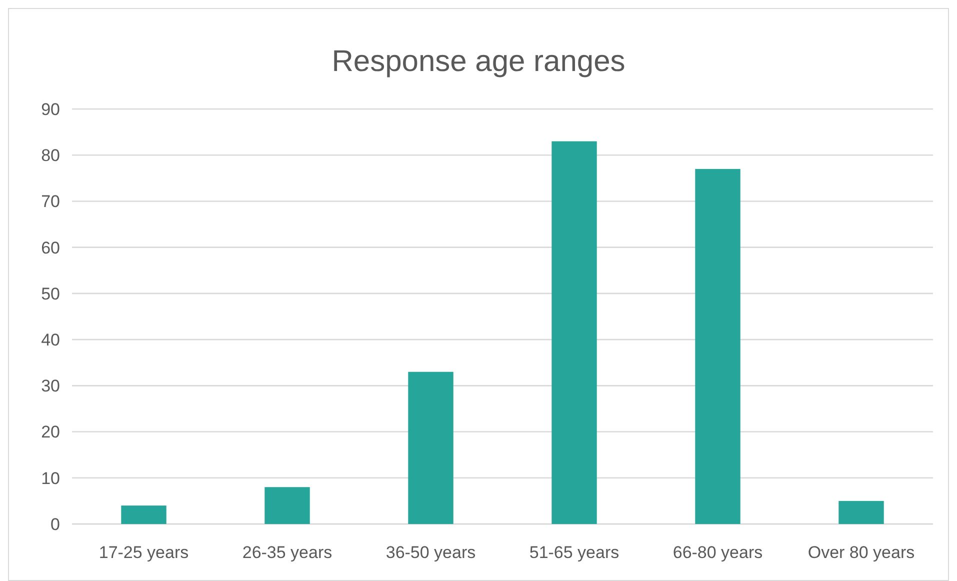  Describe the element at coordinates (50, 156) in the screenshot. I see `y-tick-label: 80` at that location.